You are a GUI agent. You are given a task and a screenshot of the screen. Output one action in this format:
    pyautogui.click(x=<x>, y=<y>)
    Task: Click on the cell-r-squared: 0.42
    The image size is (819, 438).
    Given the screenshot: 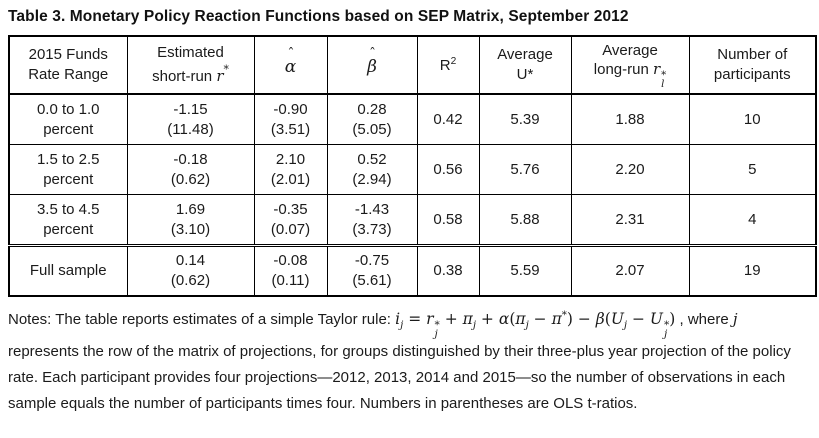 What is the action you would take?
    pyautogui.click(x=448, y=119)
    